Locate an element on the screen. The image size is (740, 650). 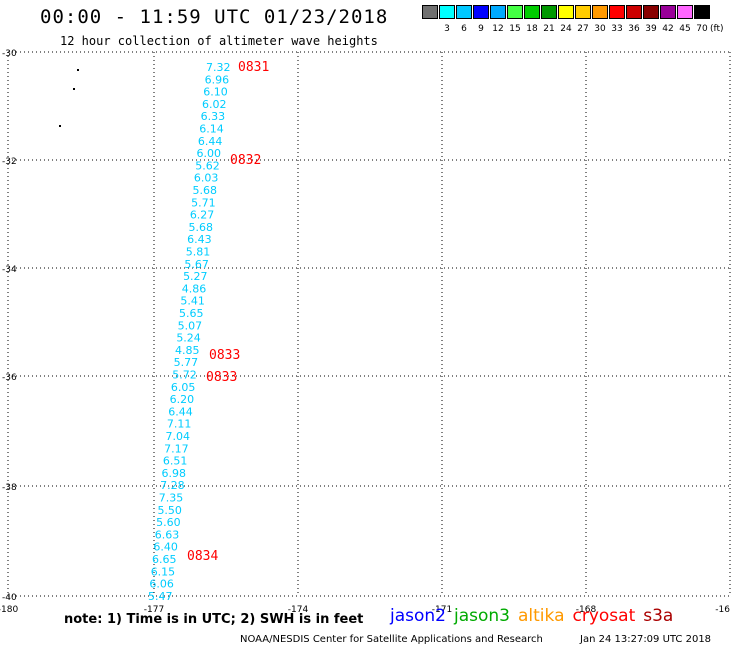
swh-value: 6.03 is located at coordinates (206, 178).